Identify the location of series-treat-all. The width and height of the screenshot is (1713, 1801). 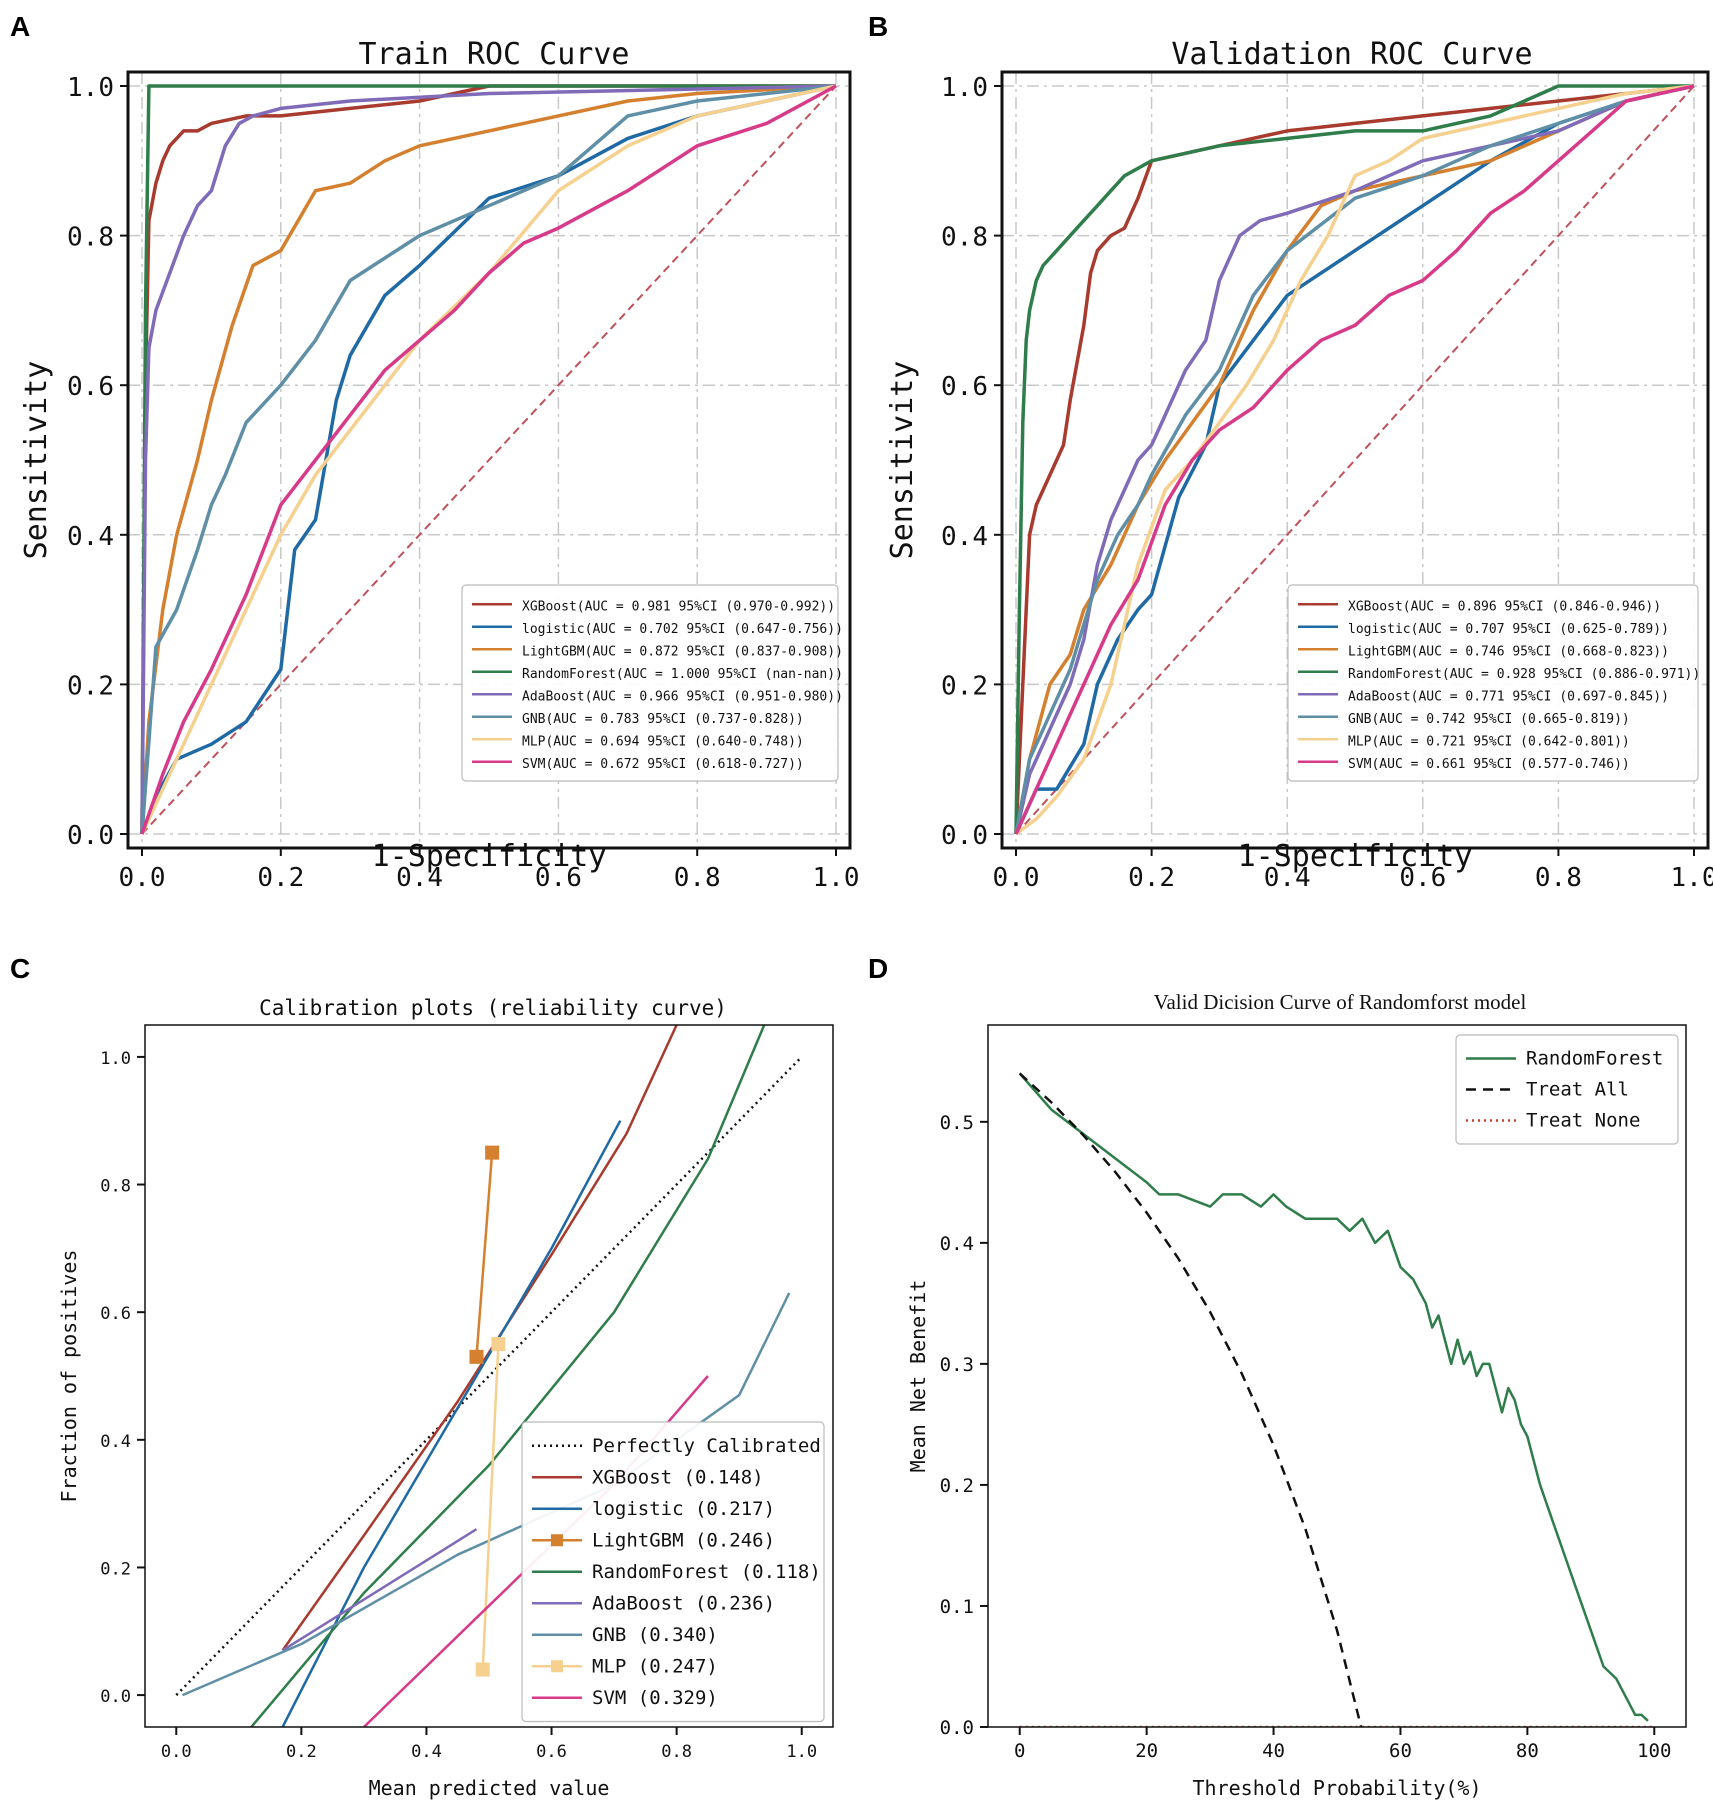
(1190, 1399).